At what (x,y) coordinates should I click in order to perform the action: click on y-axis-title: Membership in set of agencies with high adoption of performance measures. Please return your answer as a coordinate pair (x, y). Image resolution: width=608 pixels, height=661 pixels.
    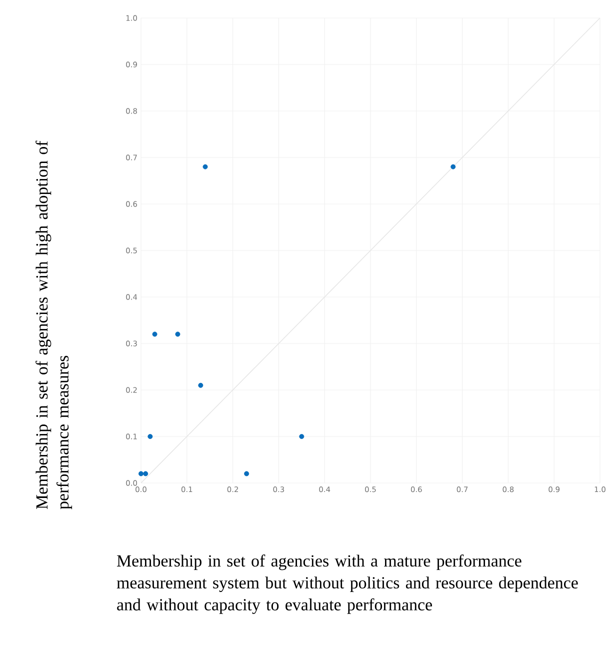
    Looking at the image, I should click on (54, 325).